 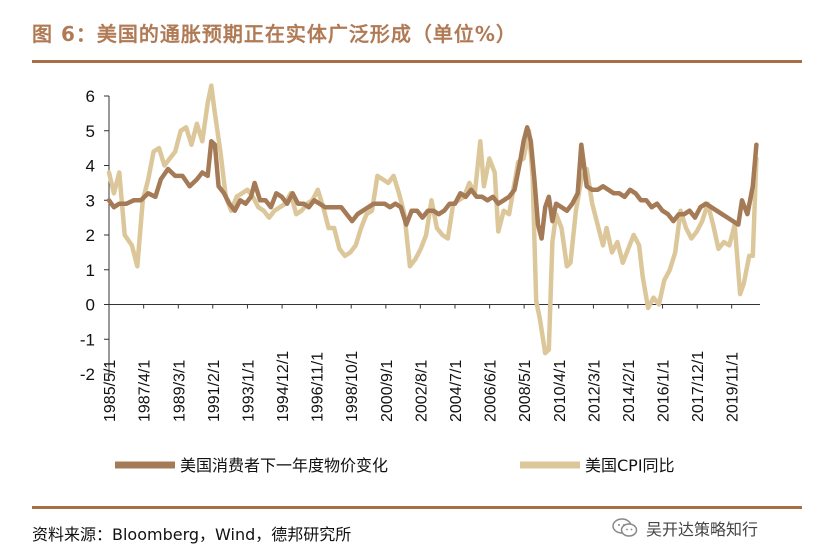 I want to click on y-tick-label: -2, so click(x=87, y=374).